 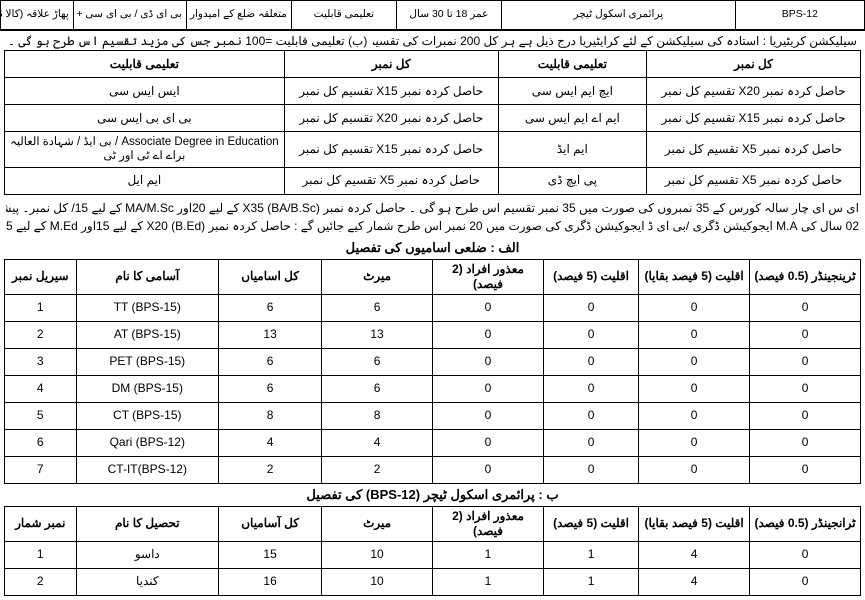 I want to click on cell-post-name: PET (BPS-15), so click(x=147, y=361).